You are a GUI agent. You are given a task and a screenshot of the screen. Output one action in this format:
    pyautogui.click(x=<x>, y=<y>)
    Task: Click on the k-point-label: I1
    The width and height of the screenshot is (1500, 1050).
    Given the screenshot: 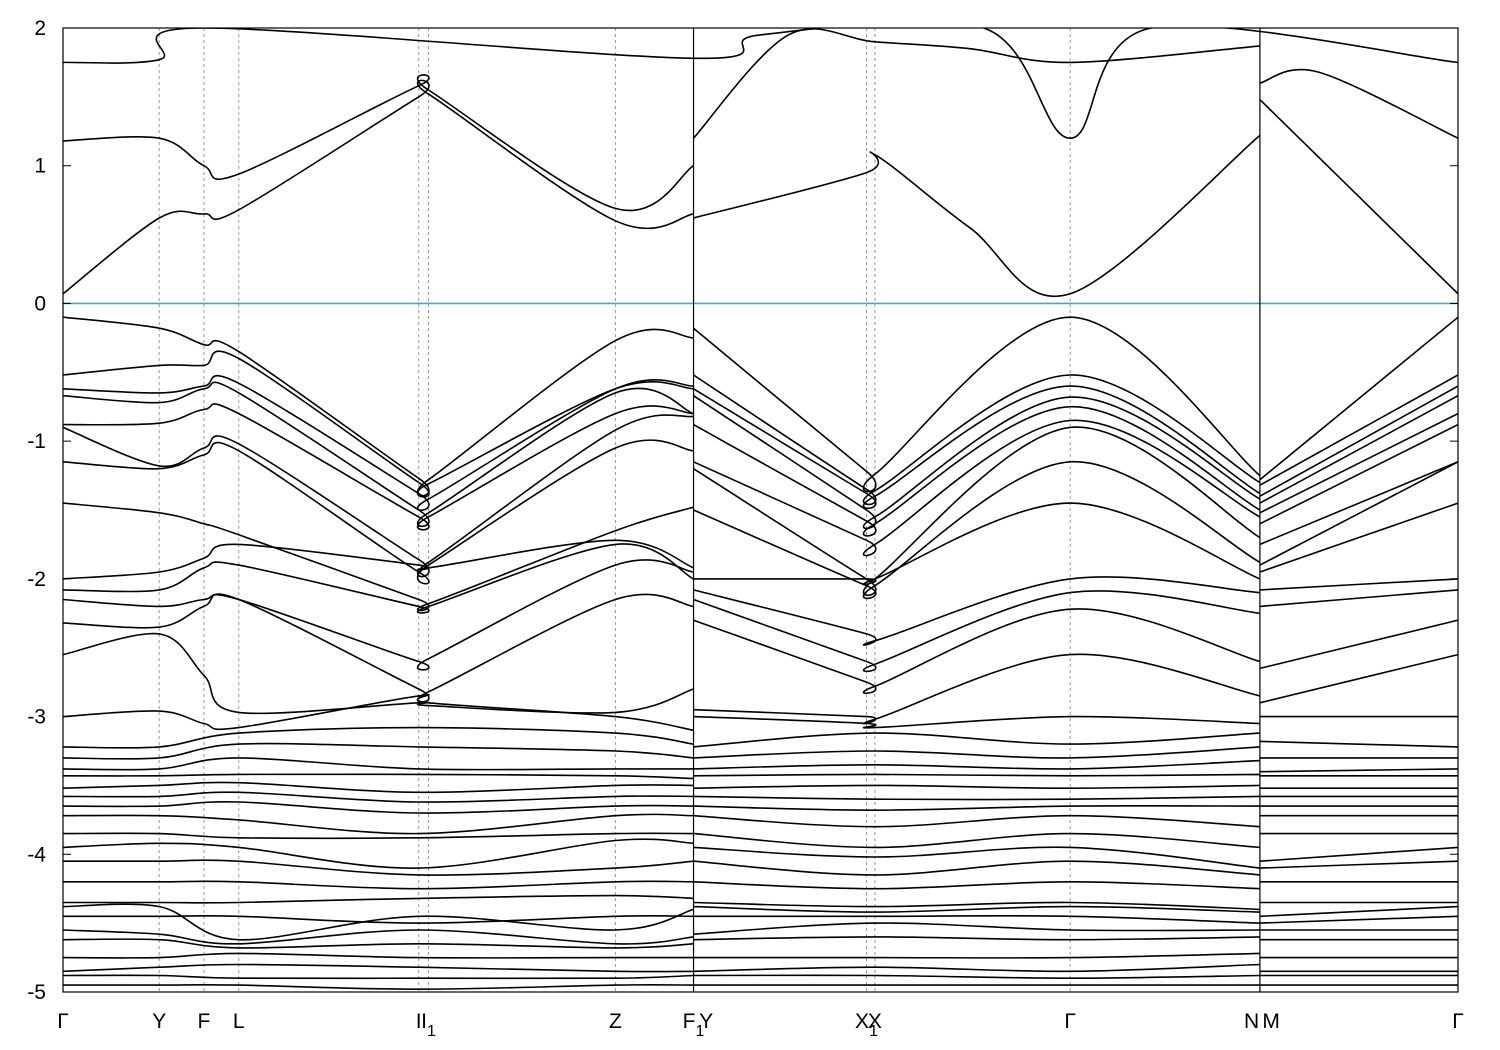 What is the action you would take?
    pyautogui.click(x=428, y=1025)
    